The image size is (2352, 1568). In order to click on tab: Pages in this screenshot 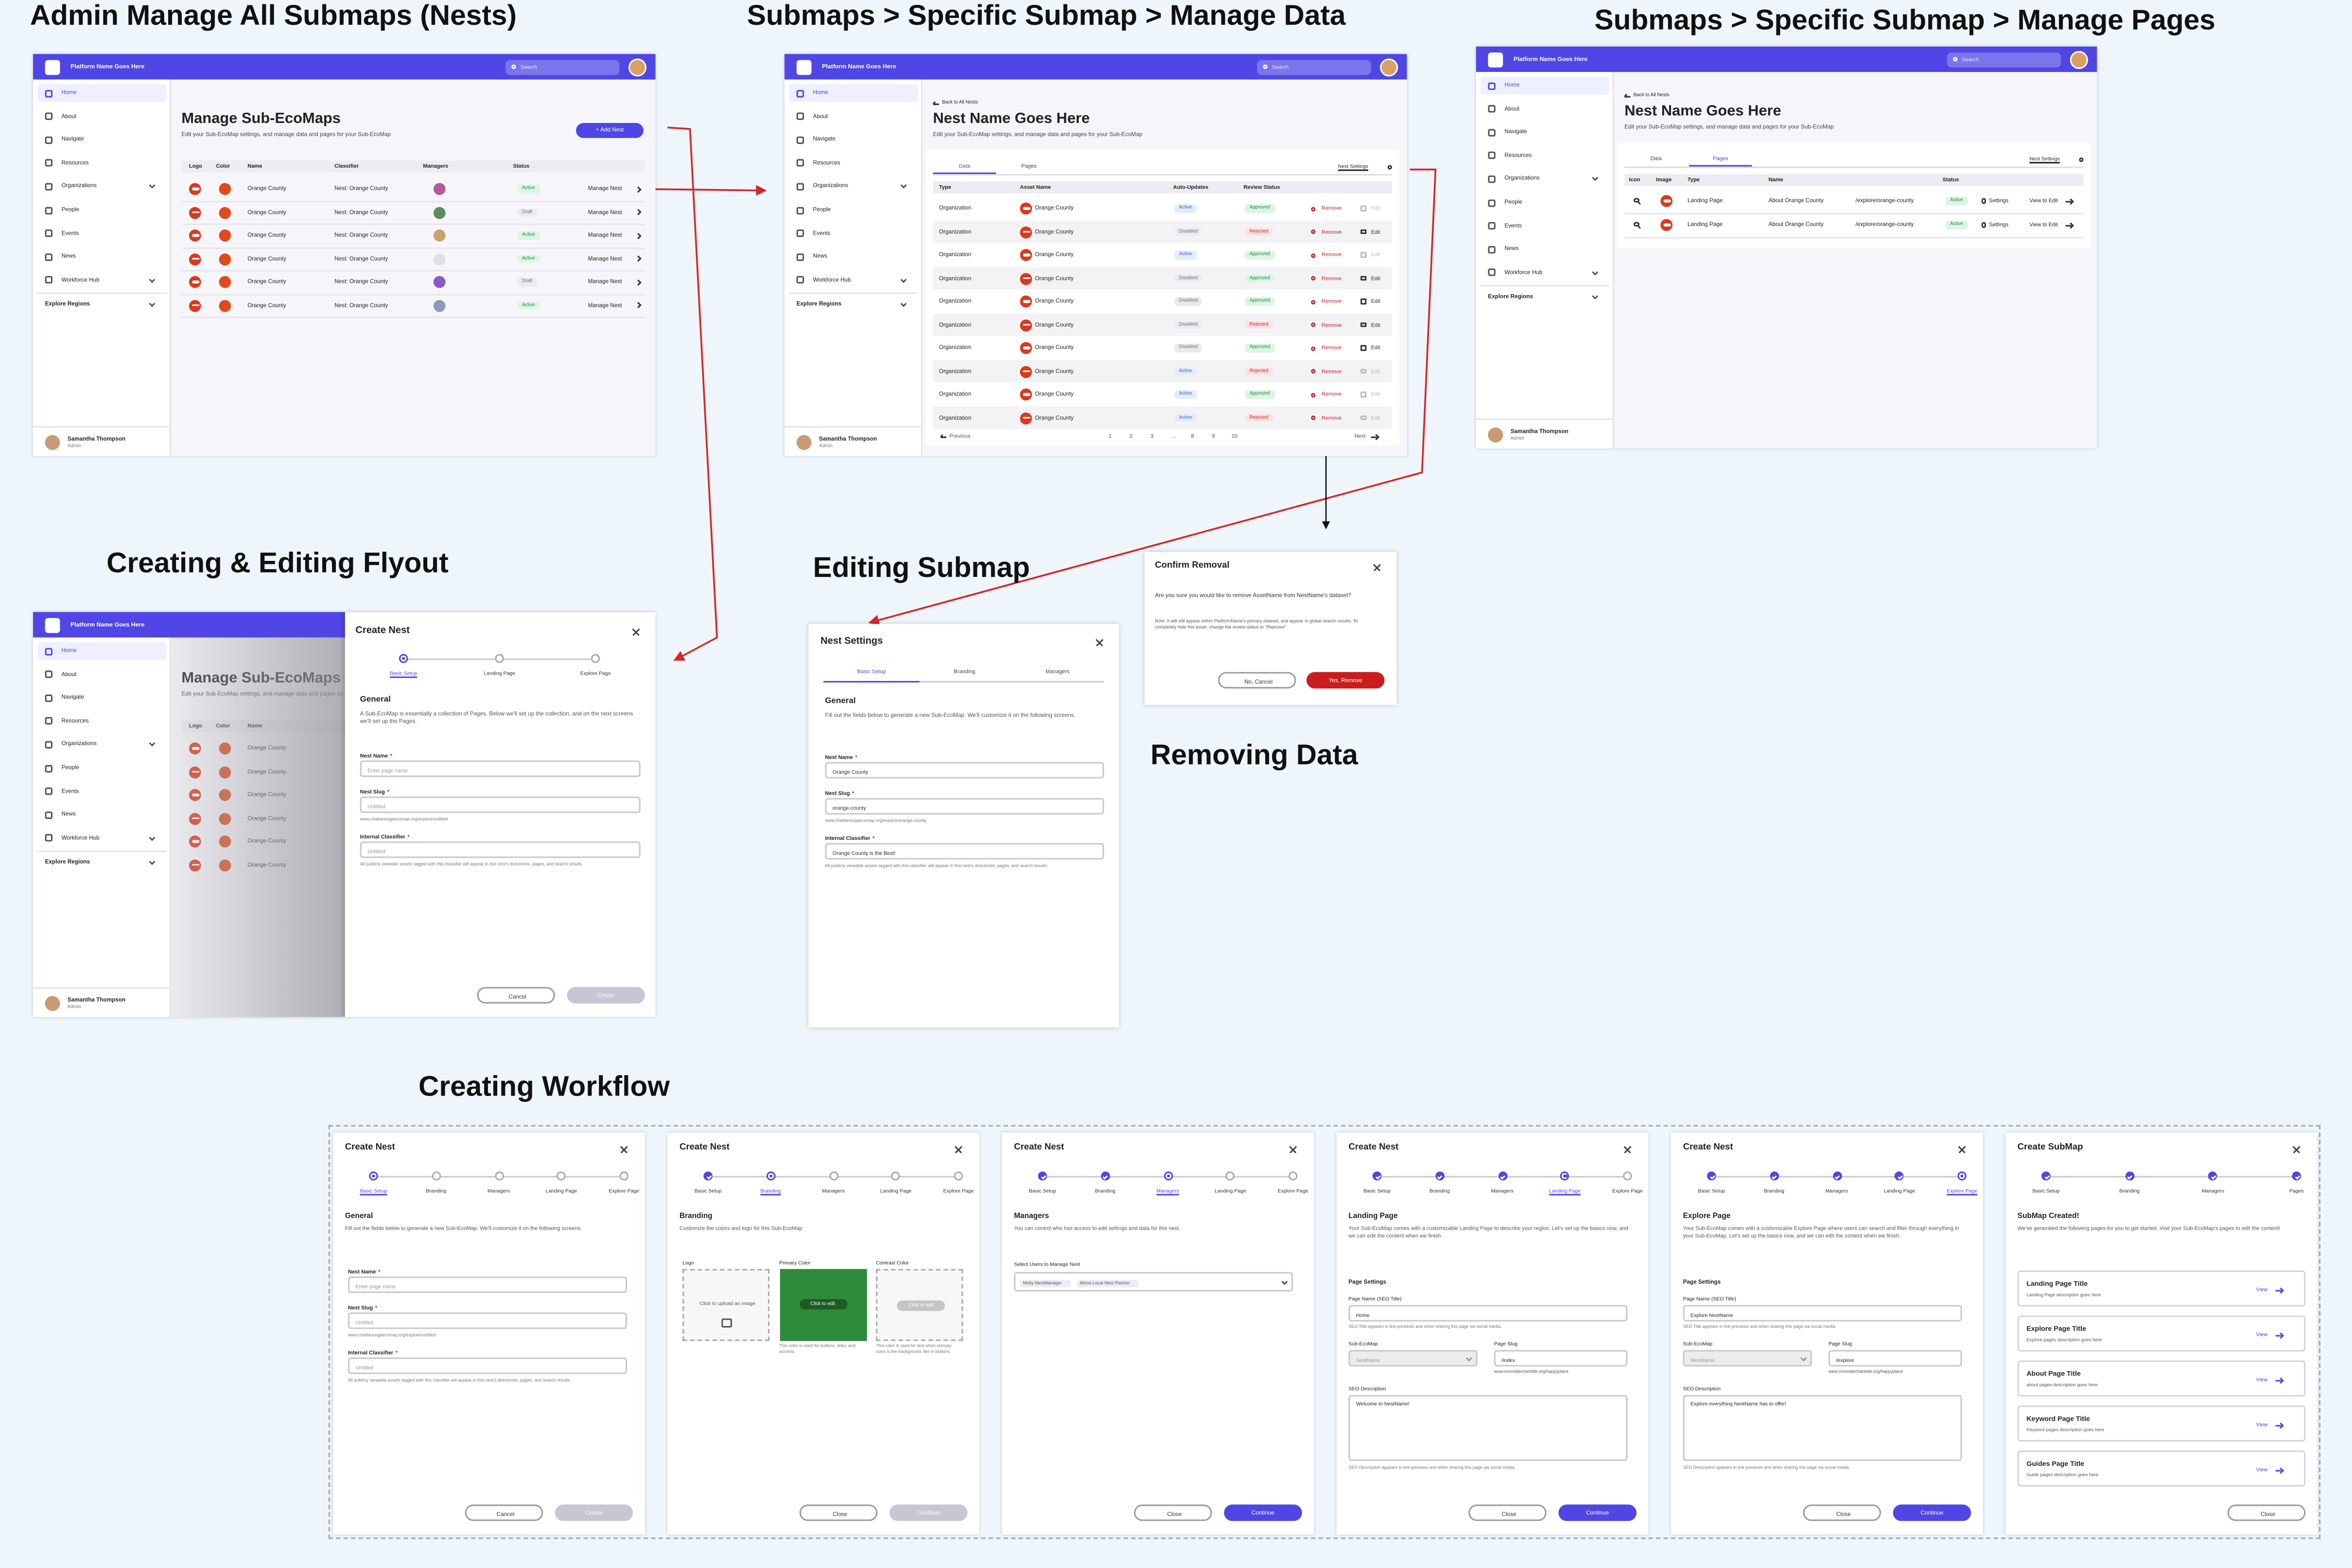, I will do `click(1029, 166)`.